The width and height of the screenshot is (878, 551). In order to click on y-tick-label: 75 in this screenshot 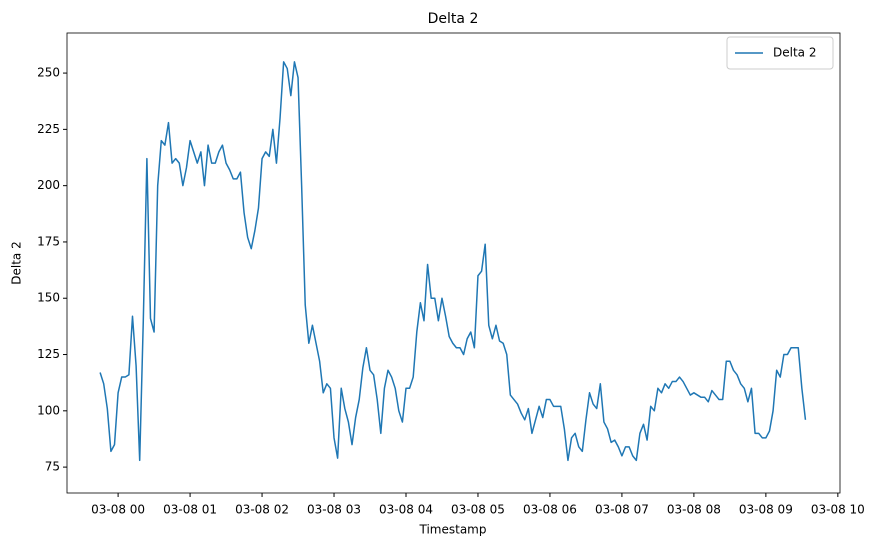, I will do `click(52, 467)`.